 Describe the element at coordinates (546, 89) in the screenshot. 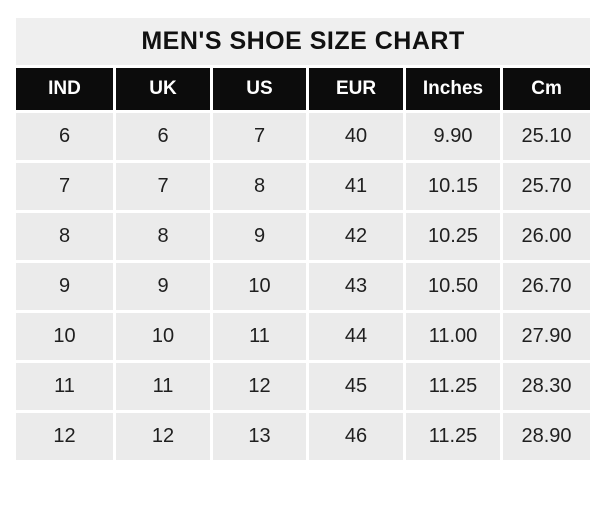

I see `column-header-cm: Cm` at that location.